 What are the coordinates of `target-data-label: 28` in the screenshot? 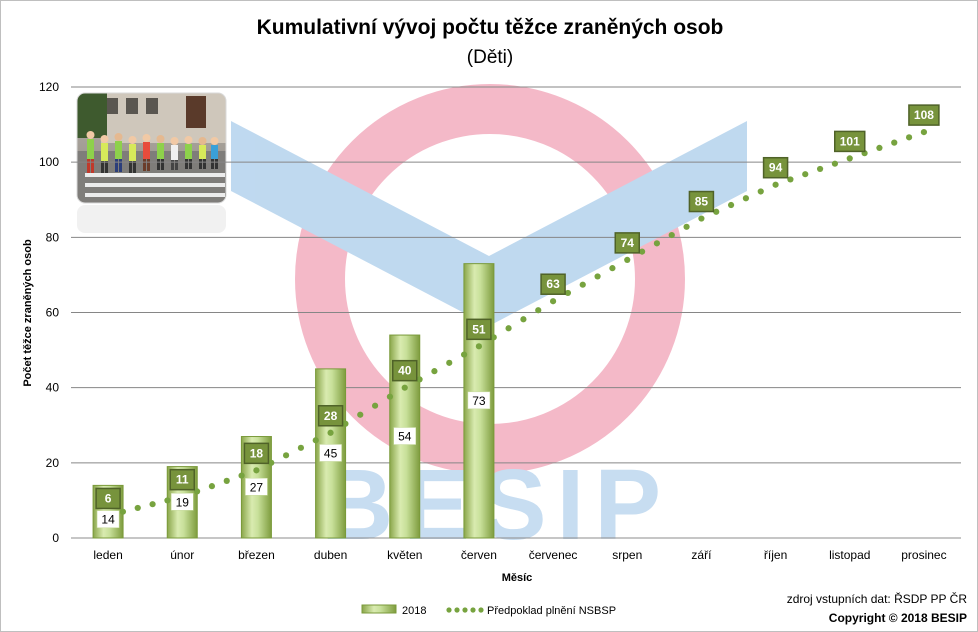 It's located at (331, 416).